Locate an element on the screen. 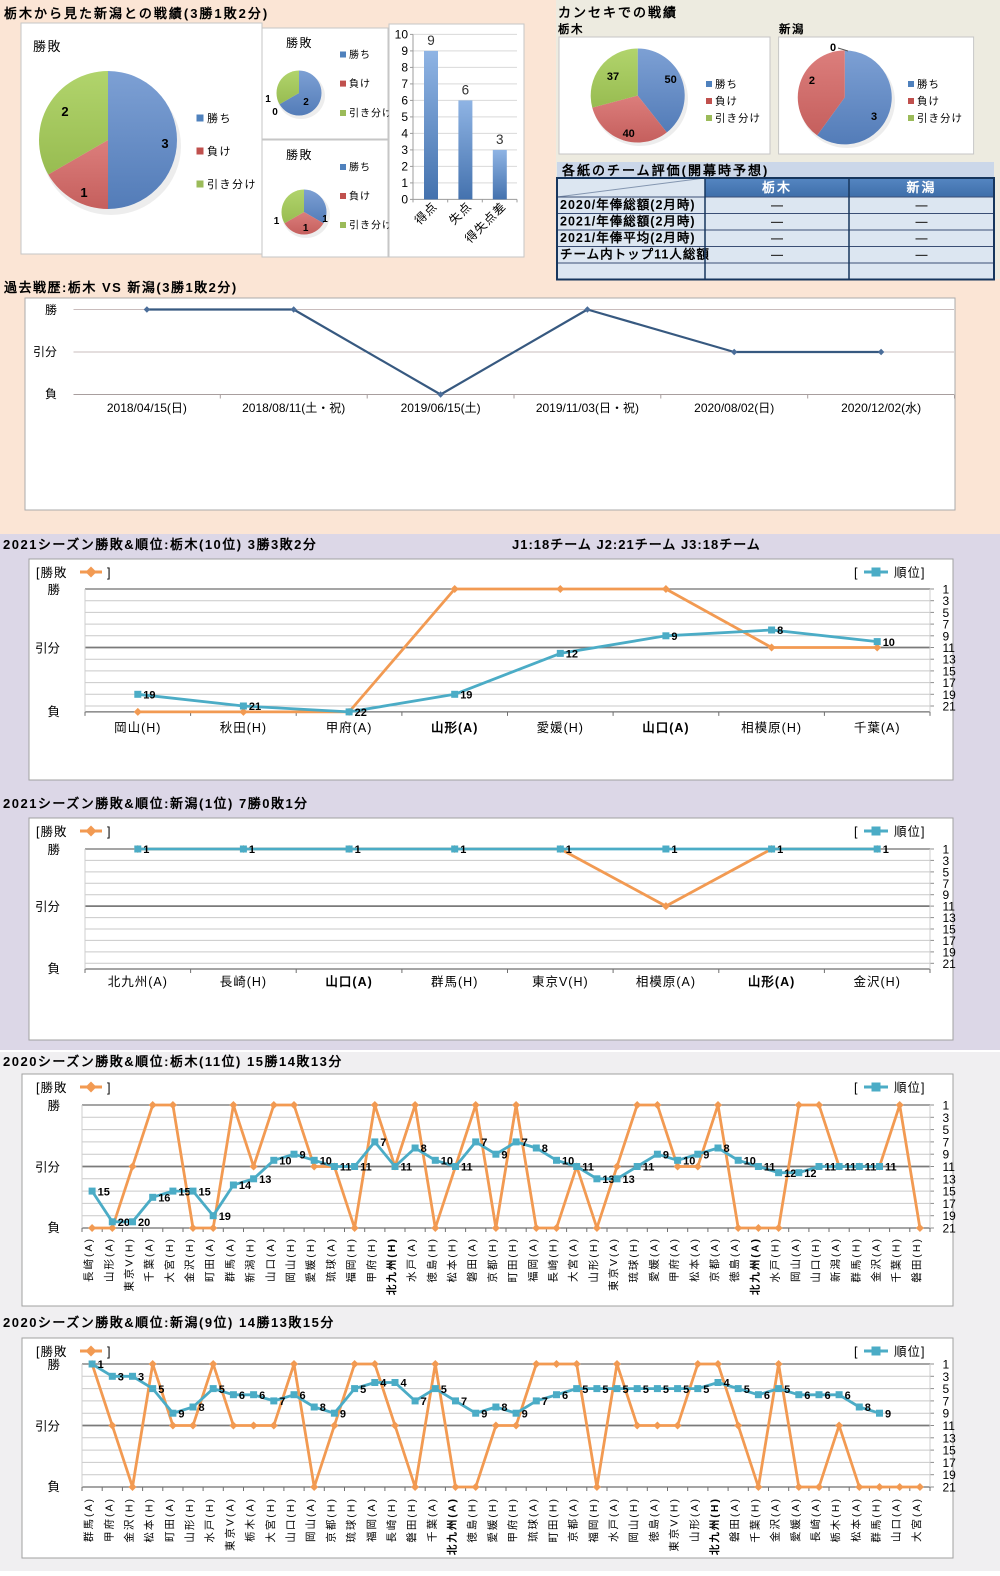 The height and width of the screenshot is (1576, 1000). svg-text: 0 is located at coordinates (275, 112).